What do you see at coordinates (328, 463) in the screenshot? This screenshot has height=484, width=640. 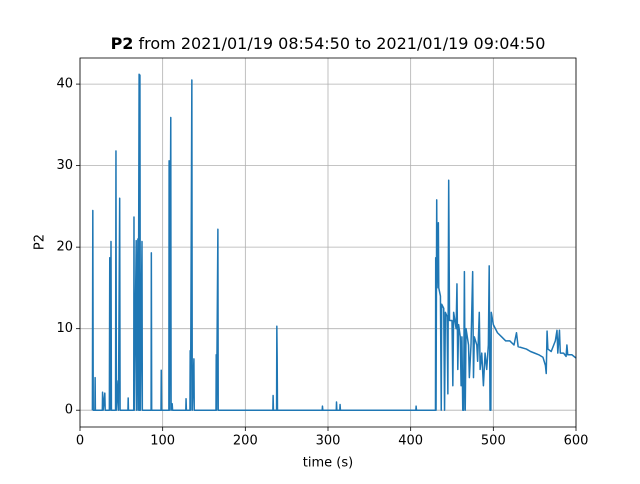 I see `x-axis-label: time (s)` at bounding box center [328, 463].